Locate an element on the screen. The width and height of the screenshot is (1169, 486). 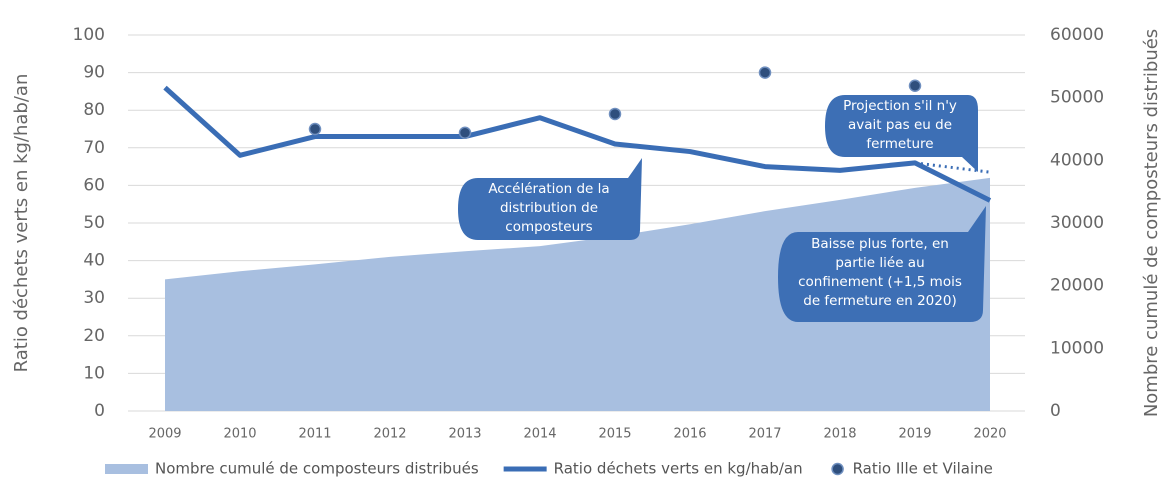
x-tick-label: 2011 is located at coordinates (314, 434).